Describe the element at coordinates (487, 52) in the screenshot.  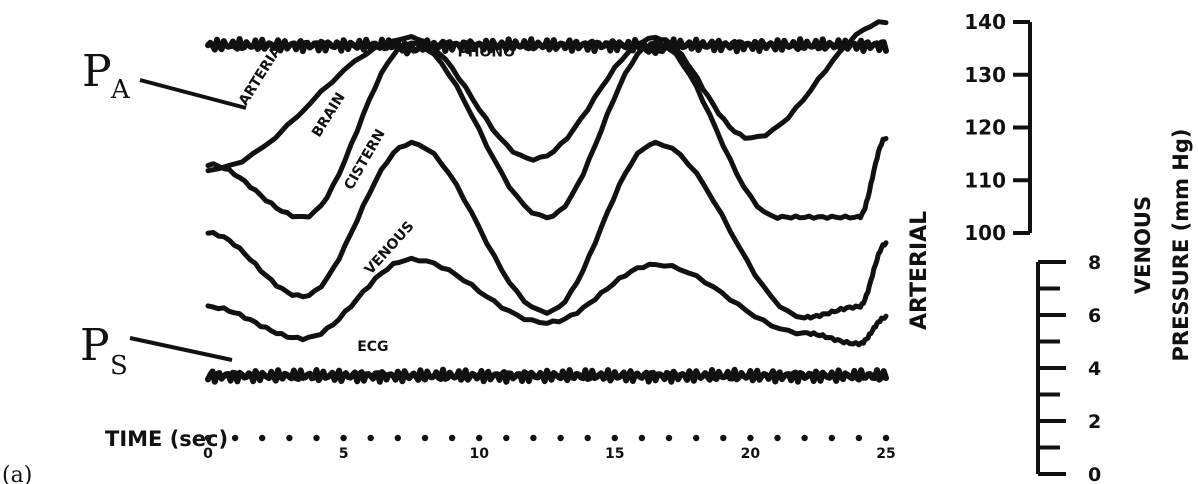
I see `series-label-phono: PHONO` at that location.